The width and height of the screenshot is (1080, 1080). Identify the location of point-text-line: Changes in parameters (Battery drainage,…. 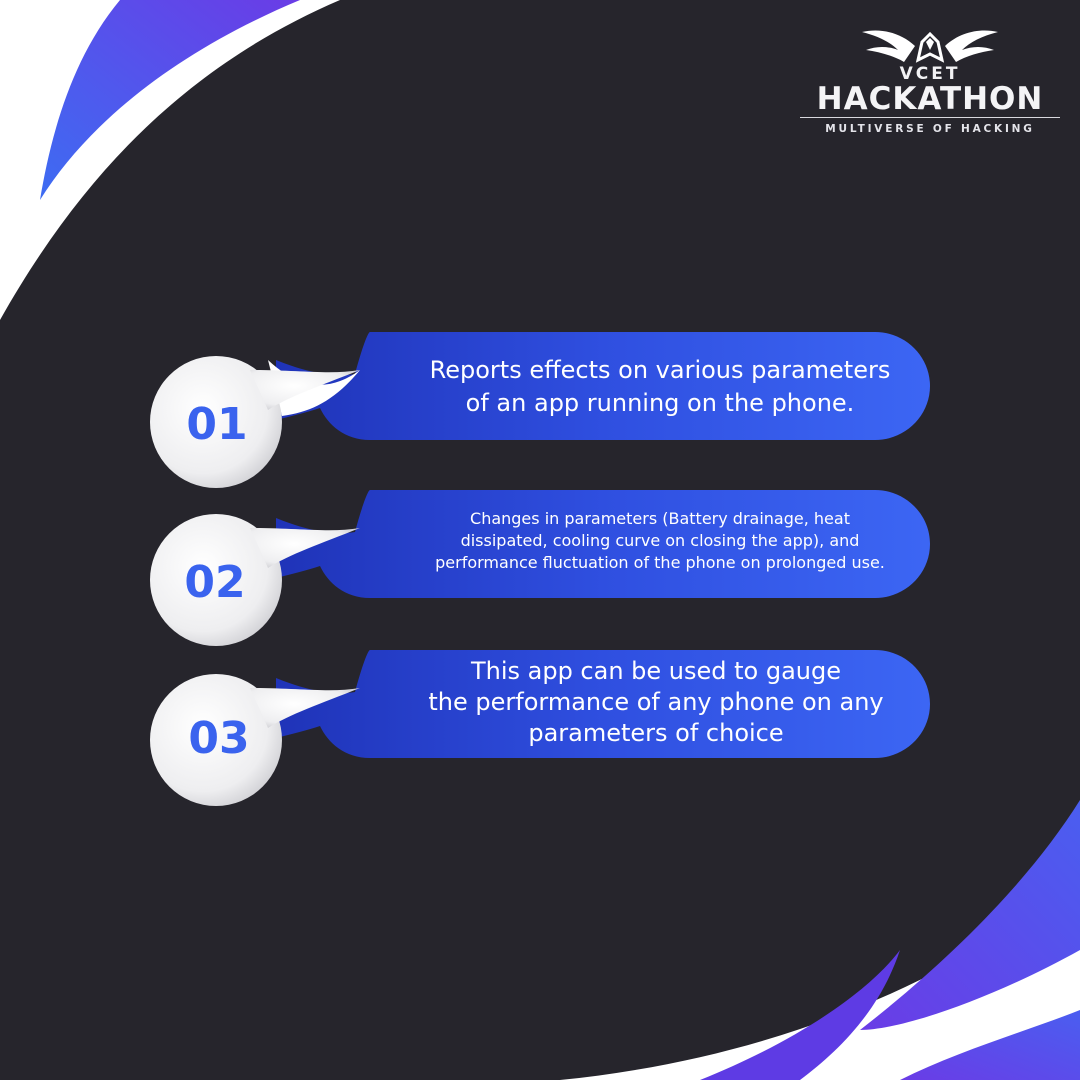
(660, 518).